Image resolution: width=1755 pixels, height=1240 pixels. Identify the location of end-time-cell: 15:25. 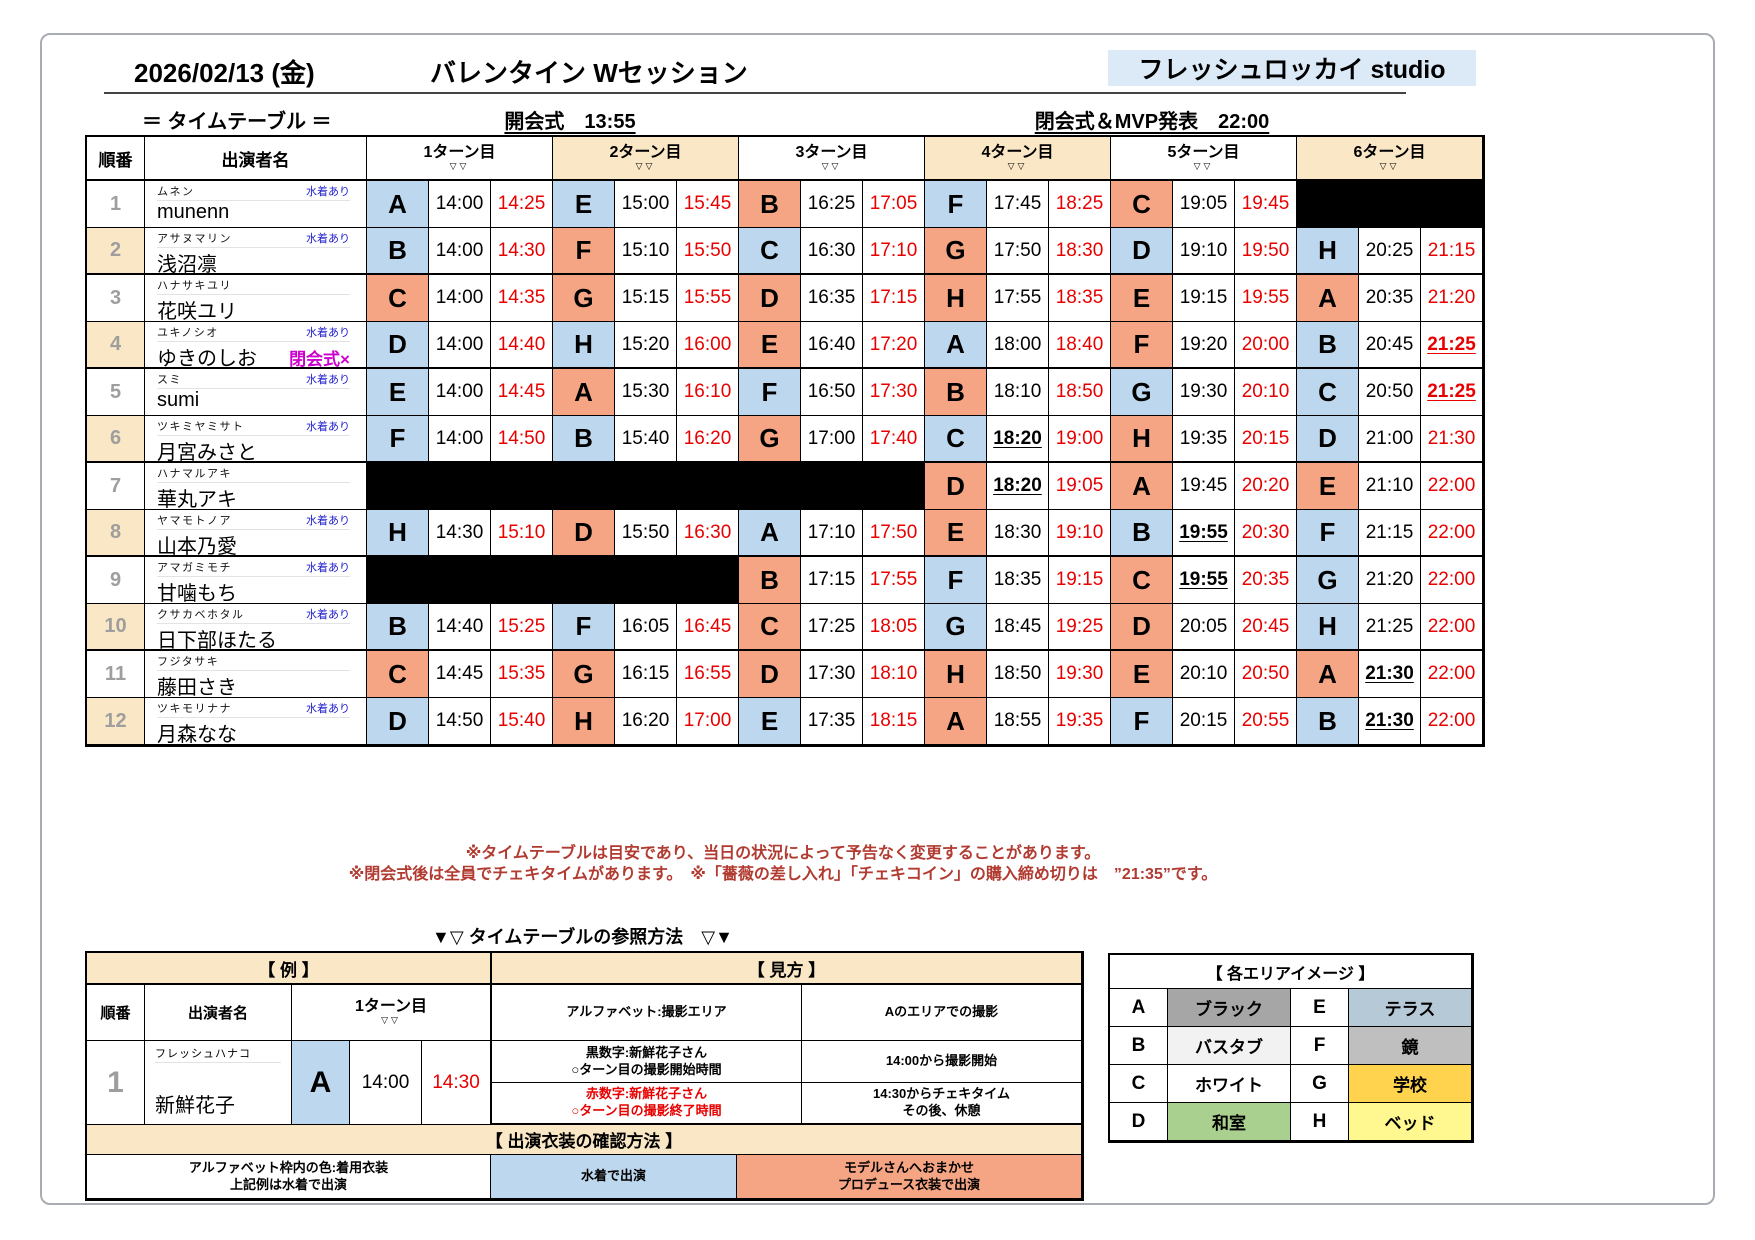
(522, 627).